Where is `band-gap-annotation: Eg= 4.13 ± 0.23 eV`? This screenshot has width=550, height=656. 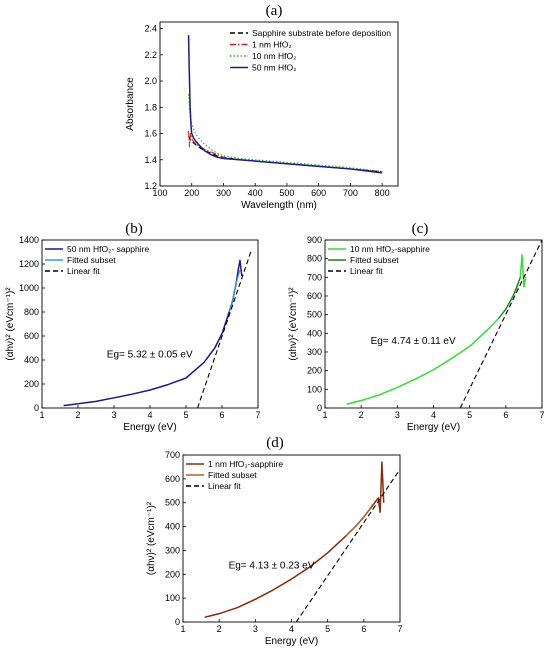 band-gap-annotation: Eg= 4.13 ± 0.23 eV is located at coordinates (272, 566).